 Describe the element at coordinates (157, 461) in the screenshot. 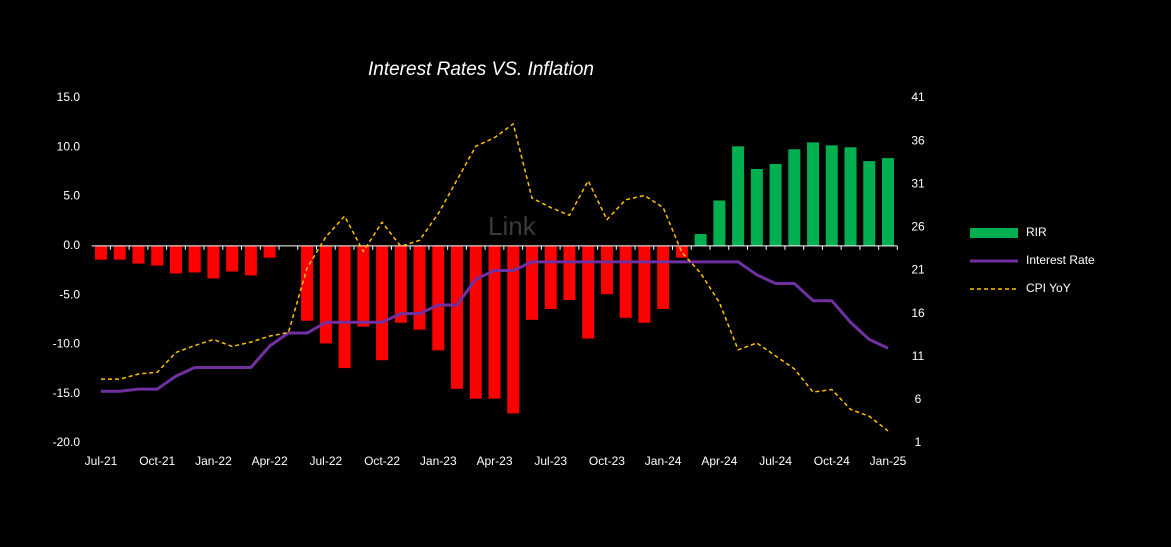

I see `x-tick-label: Oct-21` at that location.